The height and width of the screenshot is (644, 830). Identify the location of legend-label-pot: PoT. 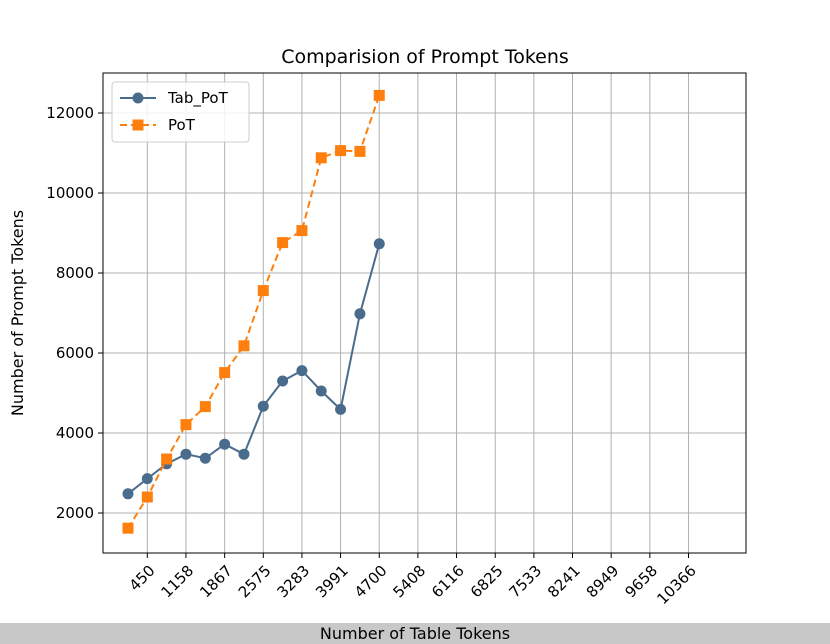
(182, 125).